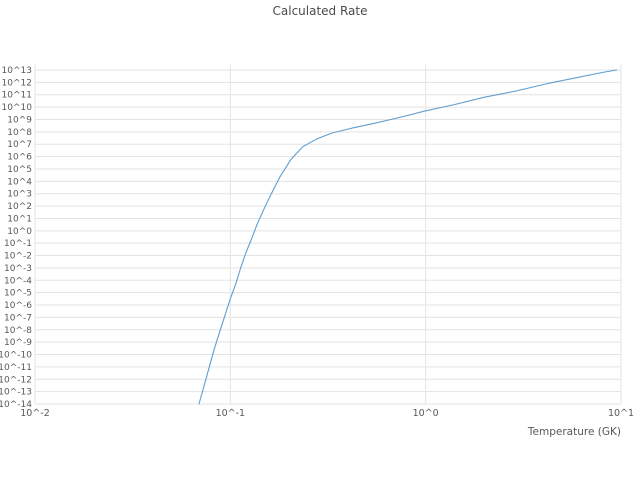  I want to click on y-tick-label: 10^11, so click(17, 96).